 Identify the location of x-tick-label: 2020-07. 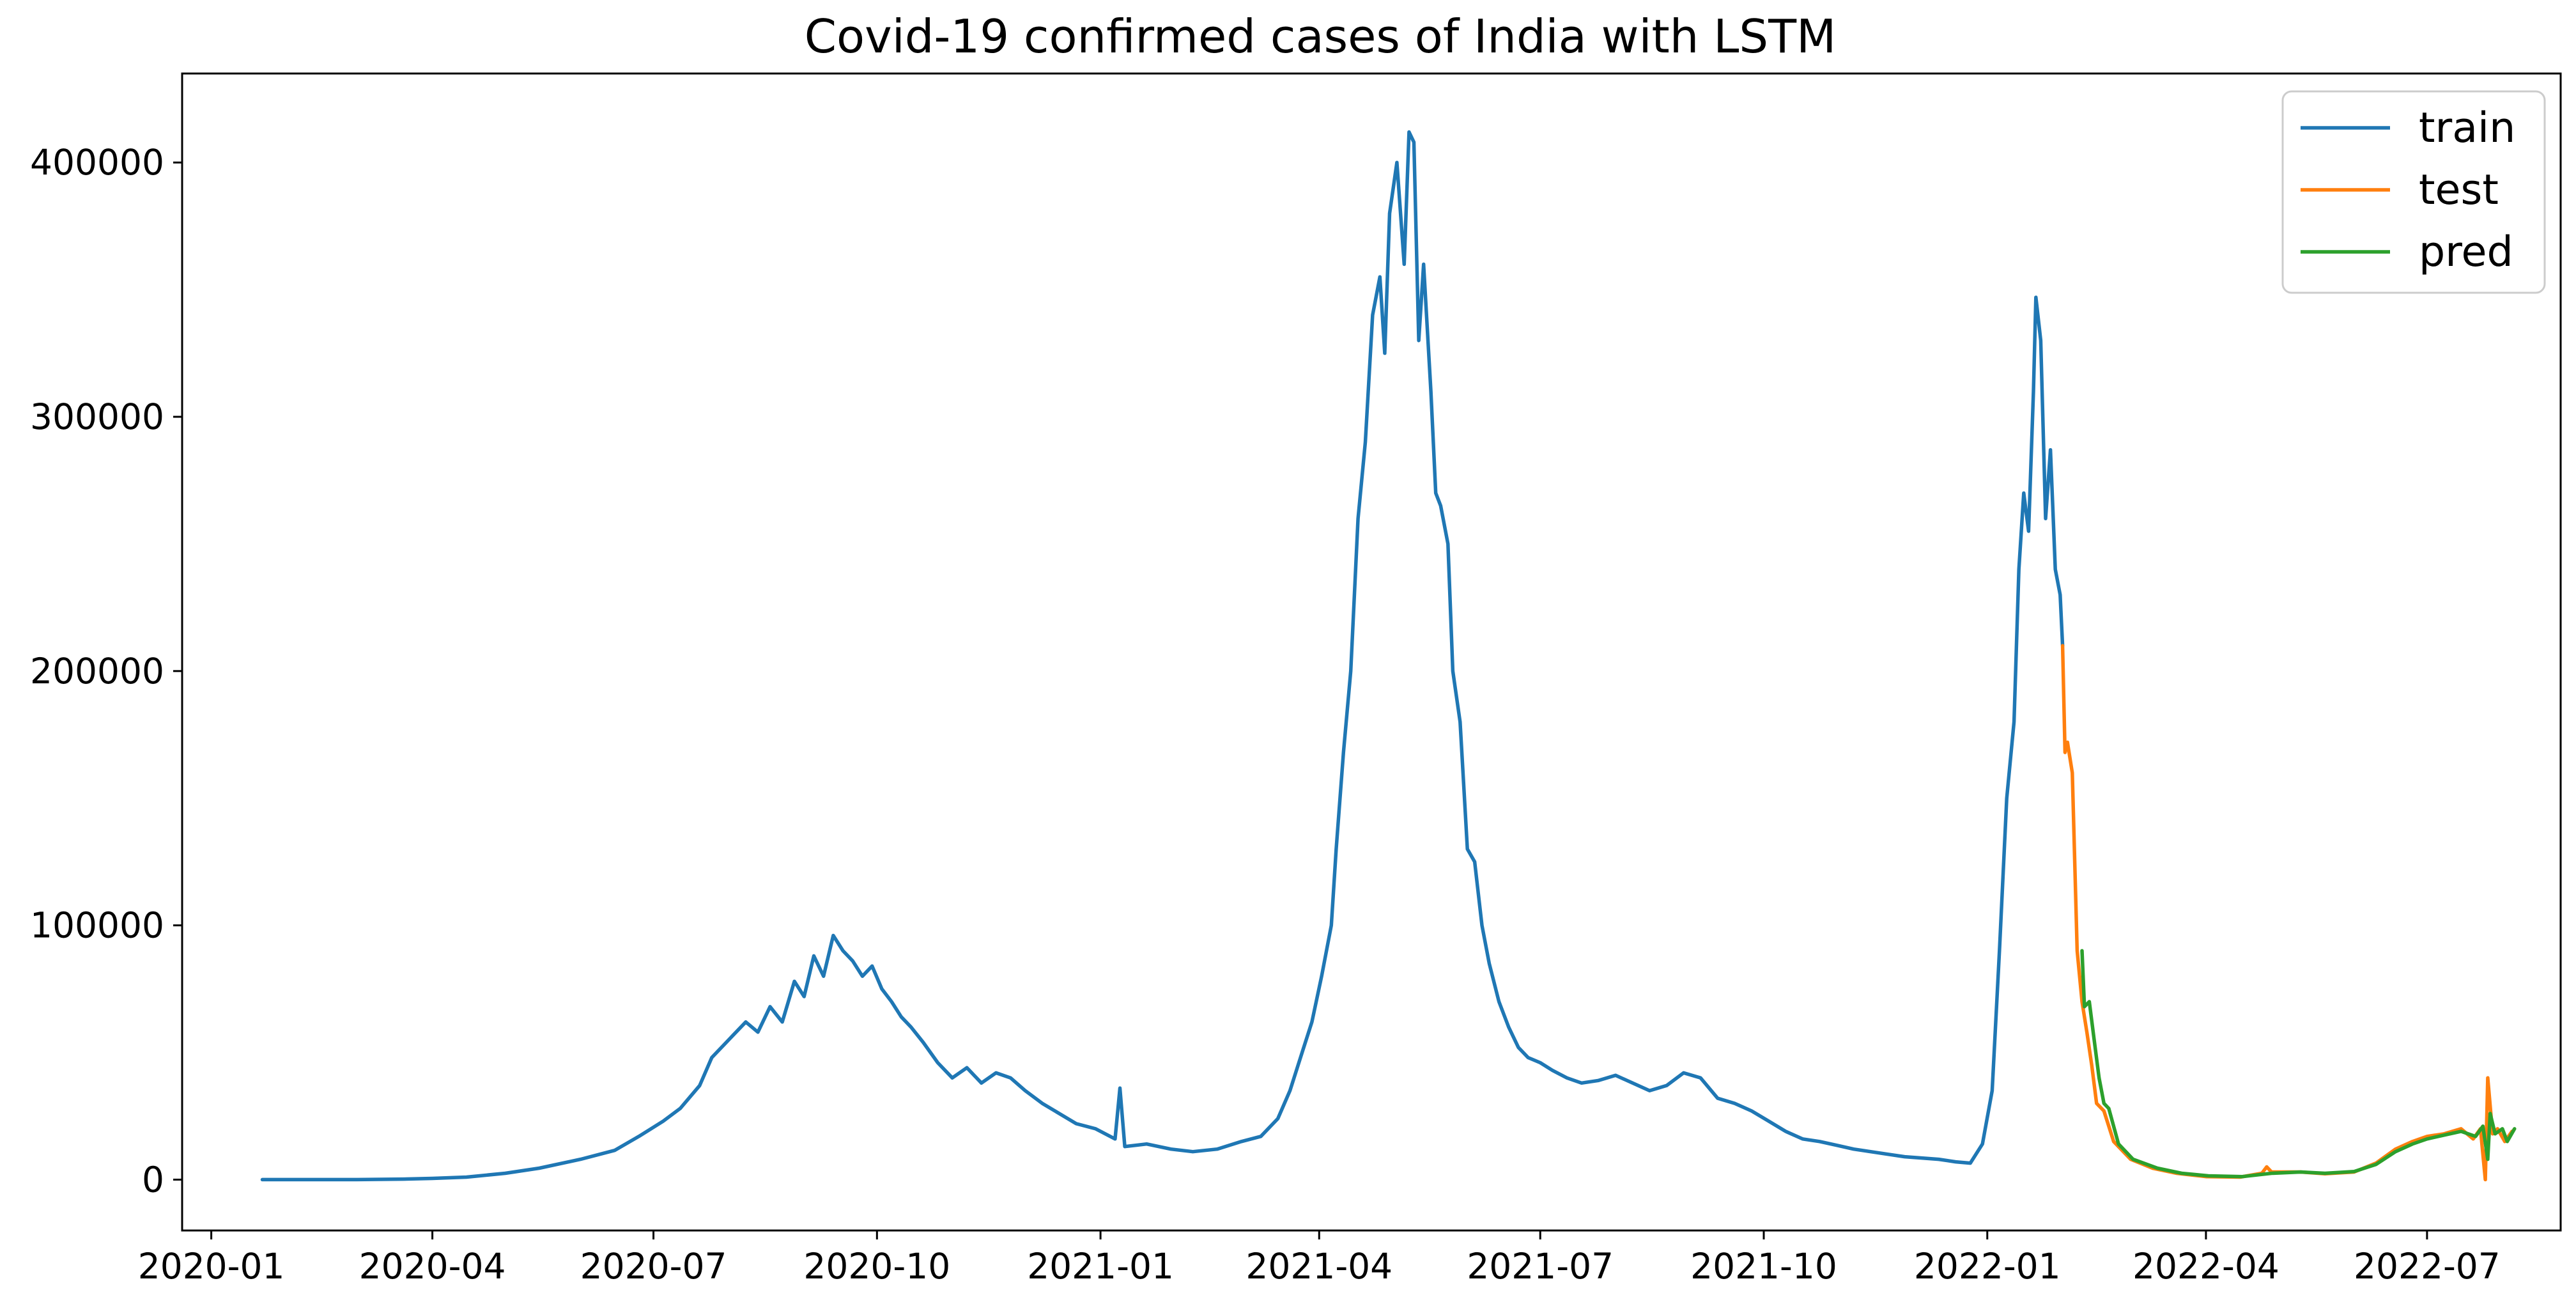
(653, 1266).